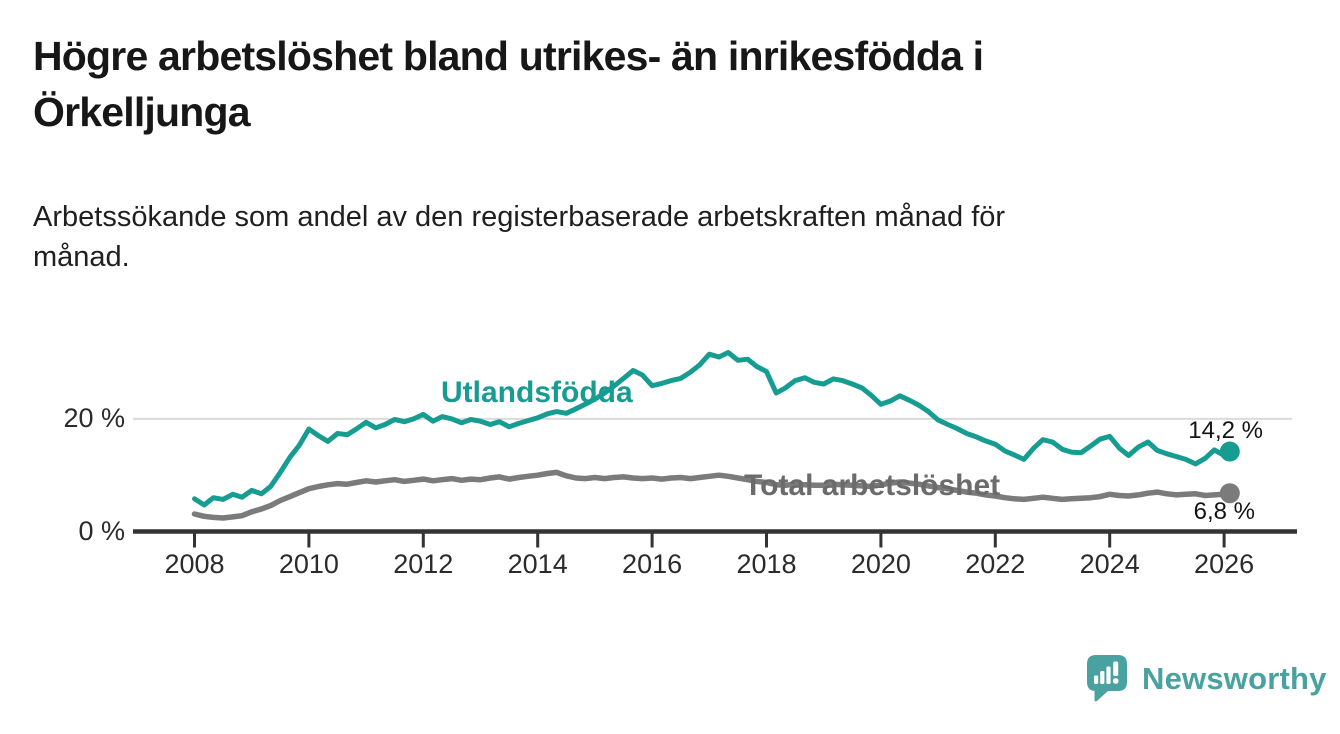 This screenshot has height=734, width=1340. I want to click on newsworthy-branding: Newsworthy, so click(1207, 679).